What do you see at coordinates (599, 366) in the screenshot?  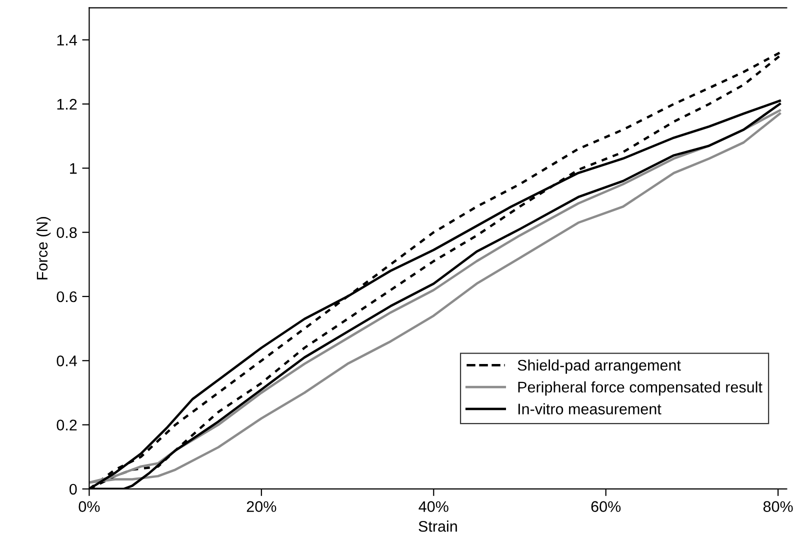 I see `legend-label: Shield-pad arrangement` at bounding box center [599, 366].